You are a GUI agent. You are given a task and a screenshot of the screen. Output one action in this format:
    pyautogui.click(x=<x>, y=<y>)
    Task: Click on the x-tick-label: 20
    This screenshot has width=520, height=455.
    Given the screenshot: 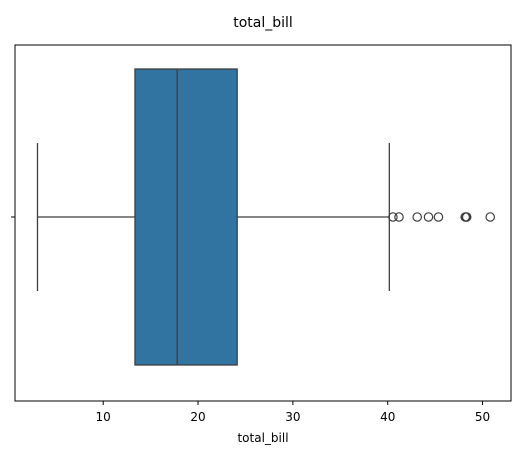 What is the action you would take?
    pyautogui.click(x=197, y=417)
    